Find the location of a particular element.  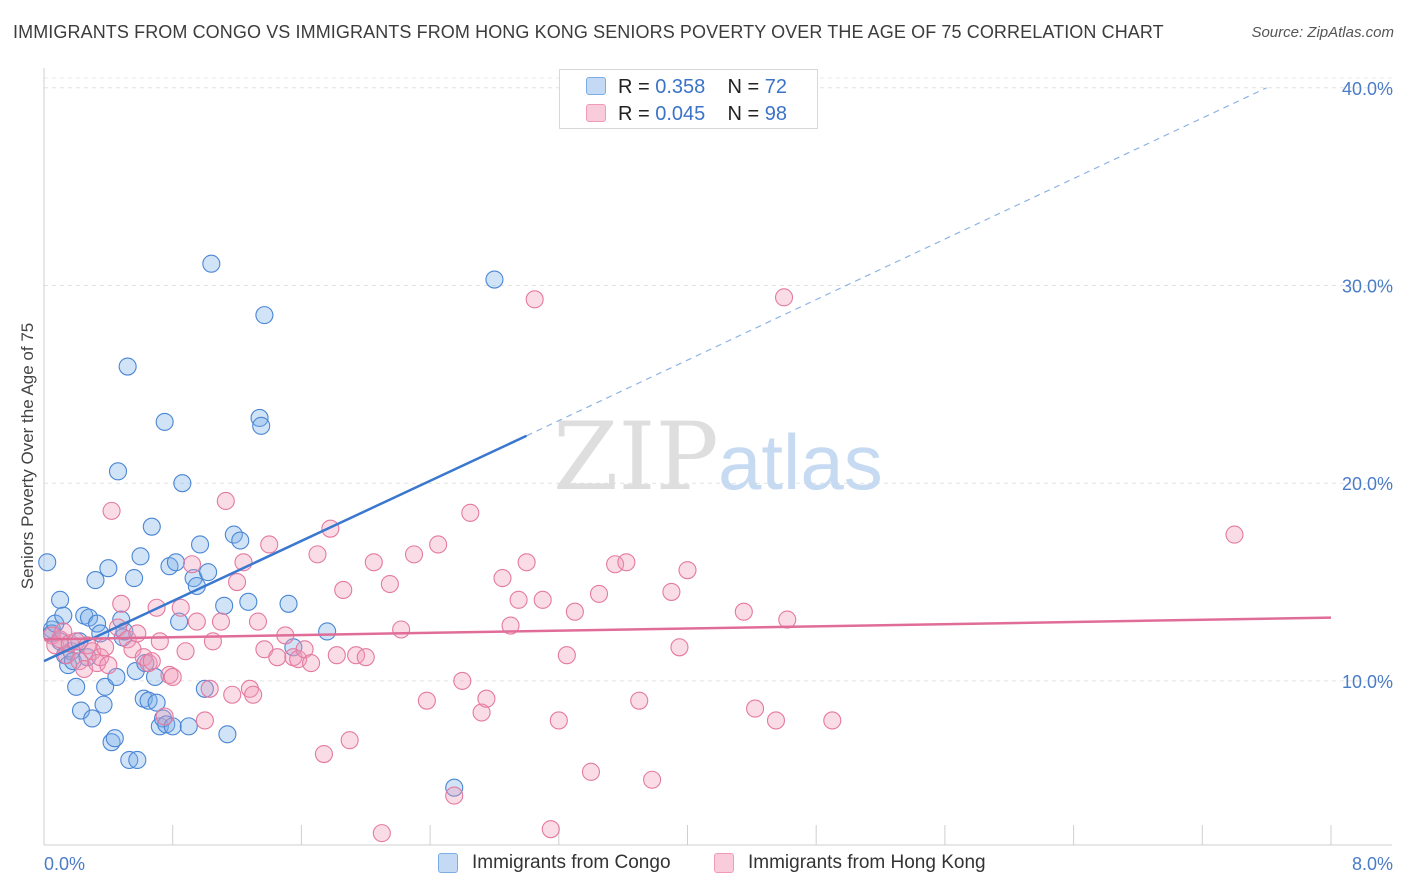

y-tick-label: 30.0% is located at coordinates (1367, 286).